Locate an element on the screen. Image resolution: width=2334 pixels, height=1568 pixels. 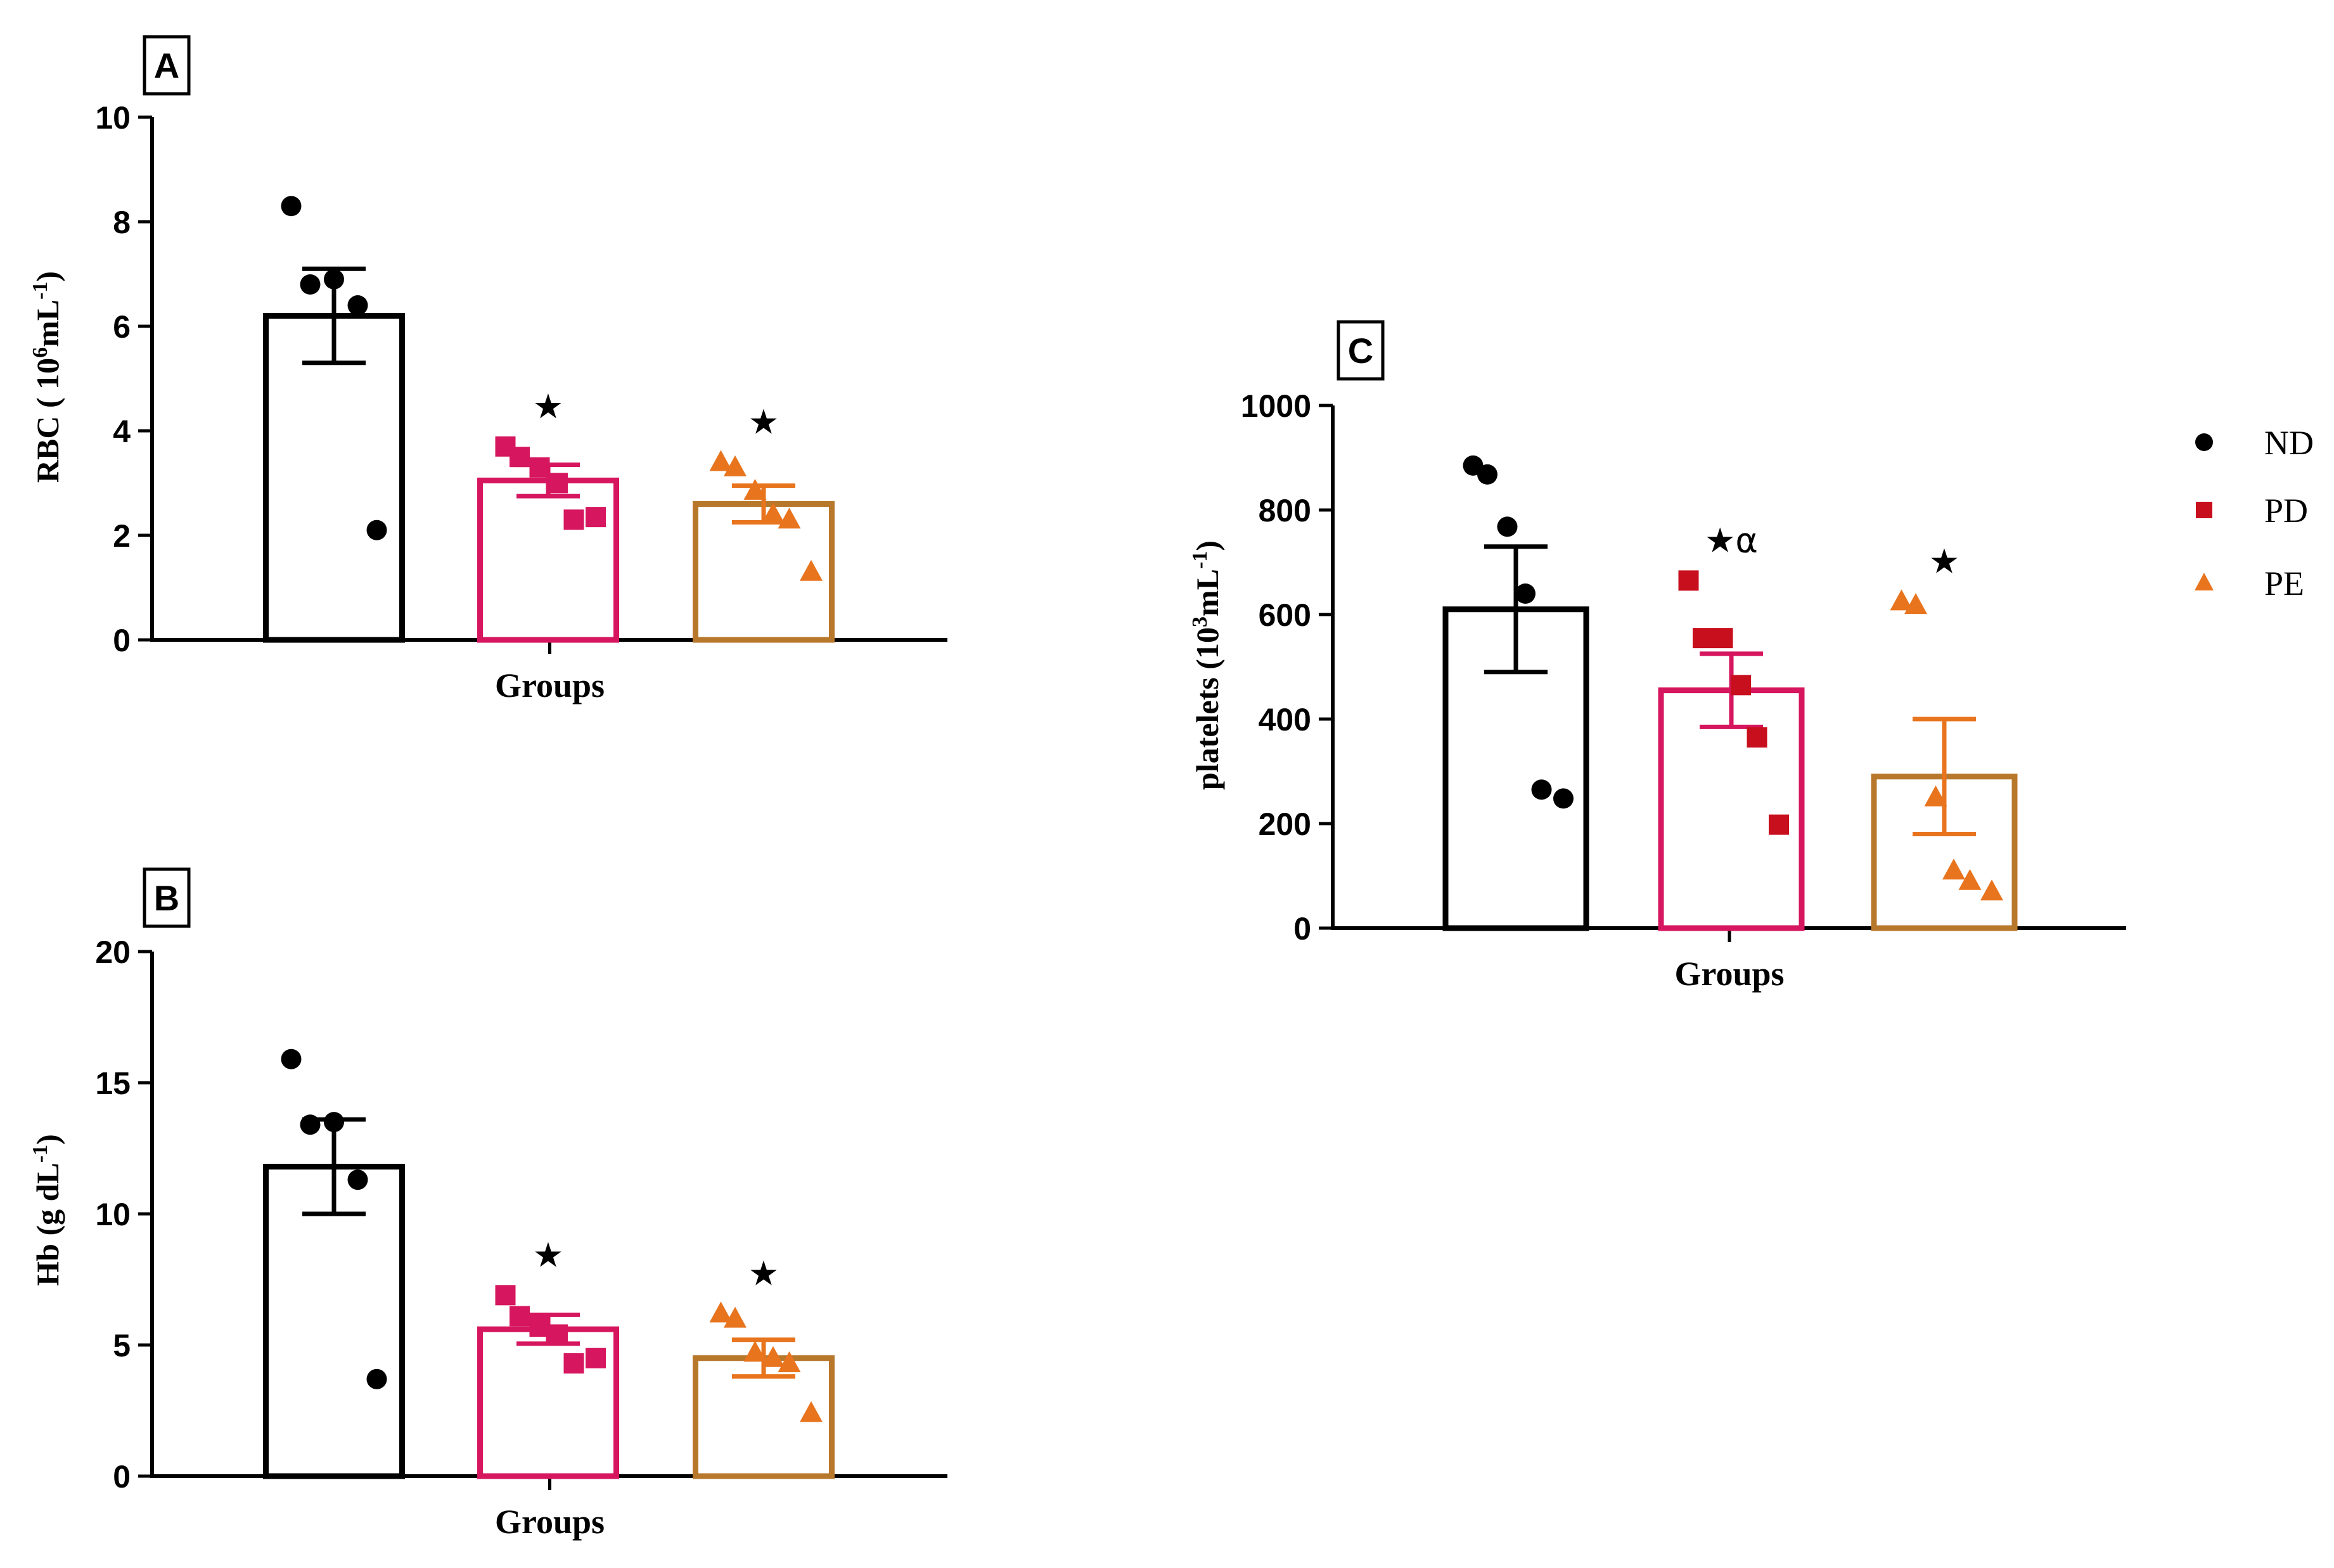
legend-marker-triangle is located at coordinates (2204, 581).